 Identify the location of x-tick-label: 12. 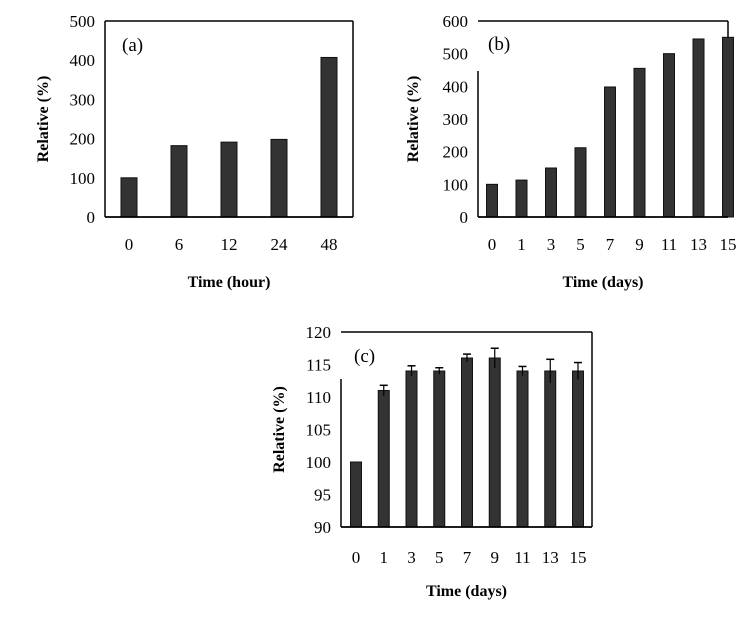
(229, 244).